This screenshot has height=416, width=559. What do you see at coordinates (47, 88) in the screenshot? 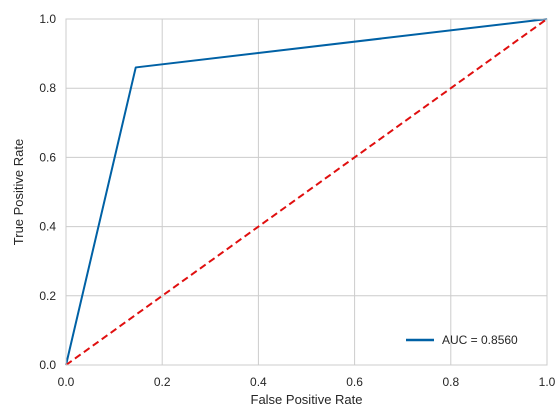
I see `y-tick-label: 0.8` at bounding box center [47, 88].